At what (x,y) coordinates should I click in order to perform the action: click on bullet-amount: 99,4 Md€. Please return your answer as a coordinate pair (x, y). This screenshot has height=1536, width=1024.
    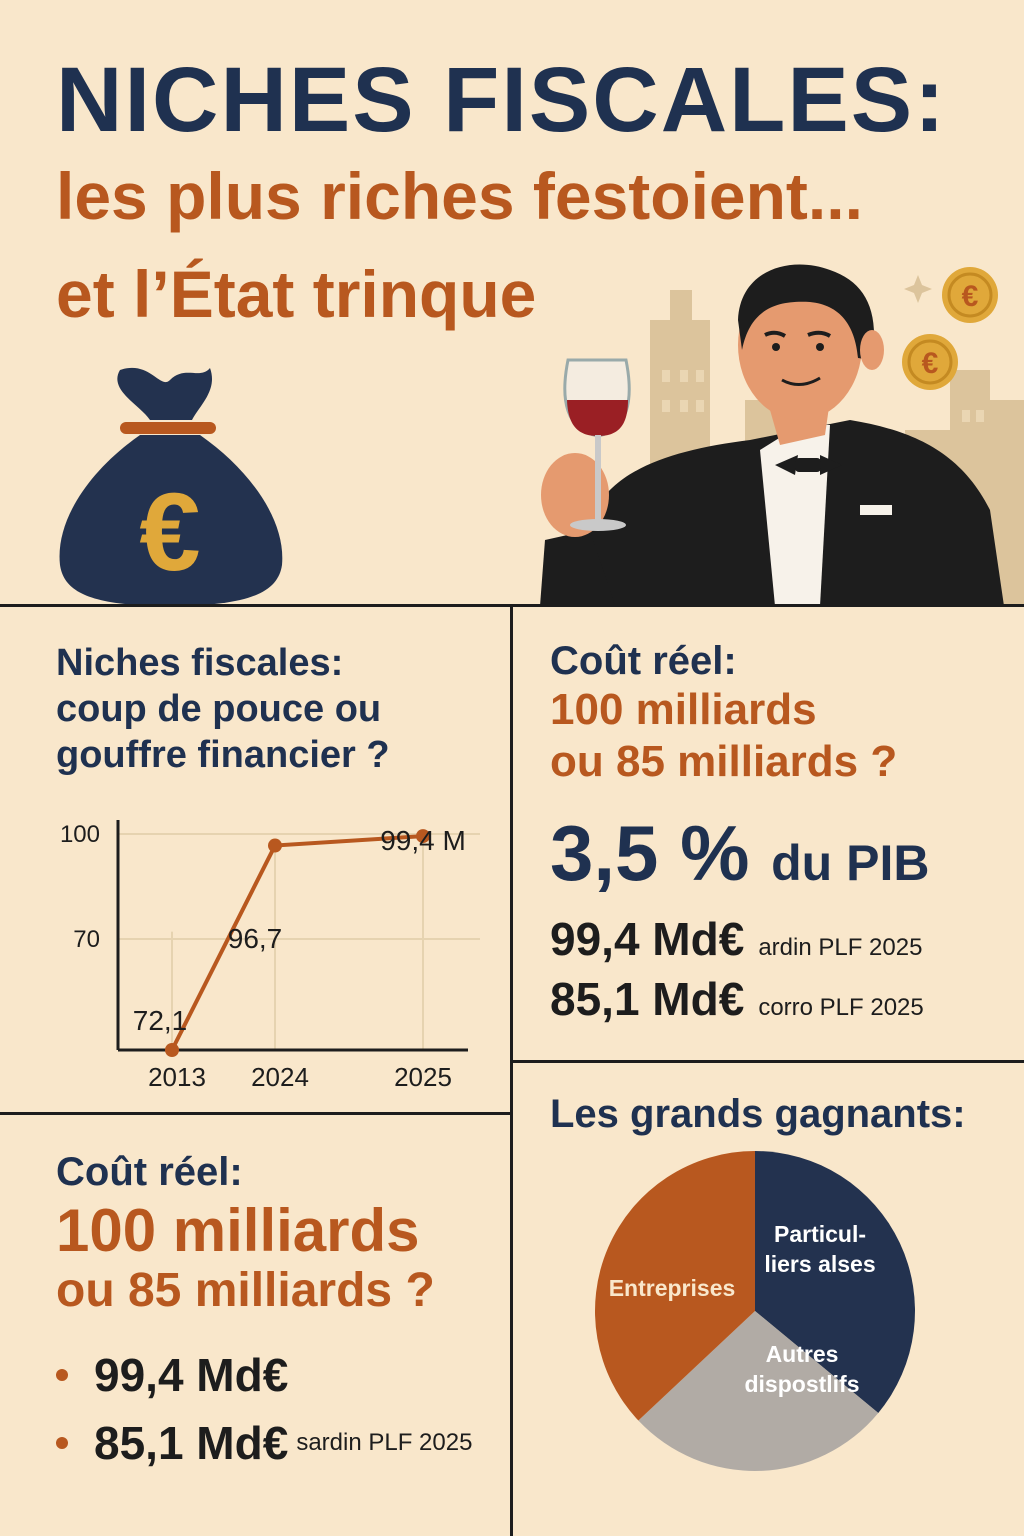
    Looking at the image, I should click on (191, 1375).